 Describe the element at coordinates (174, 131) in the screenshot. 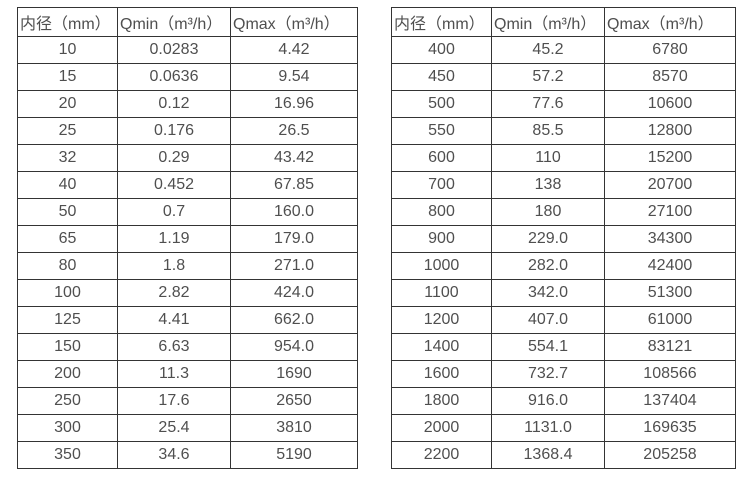

I see `table-cell: 0.176` at that location.